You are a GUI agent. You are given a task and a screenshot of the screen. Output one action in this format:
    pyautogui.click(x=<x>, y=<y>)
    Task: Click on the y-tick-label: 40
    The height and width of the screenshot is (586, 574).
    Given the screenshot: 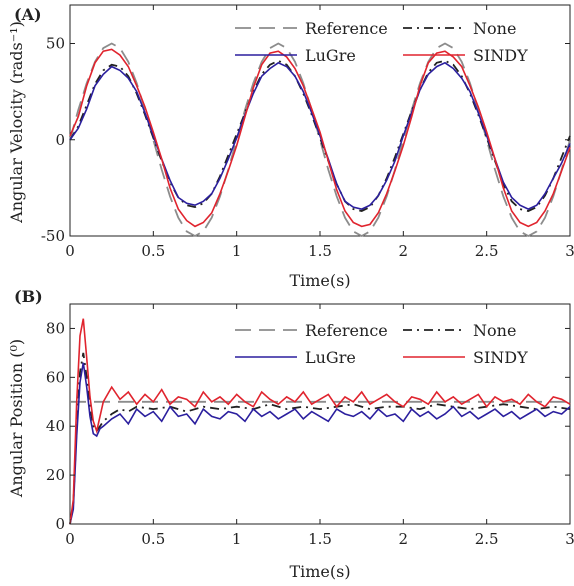 What is the action you would take?
    pyautogui.click(x=55, y=426)
    